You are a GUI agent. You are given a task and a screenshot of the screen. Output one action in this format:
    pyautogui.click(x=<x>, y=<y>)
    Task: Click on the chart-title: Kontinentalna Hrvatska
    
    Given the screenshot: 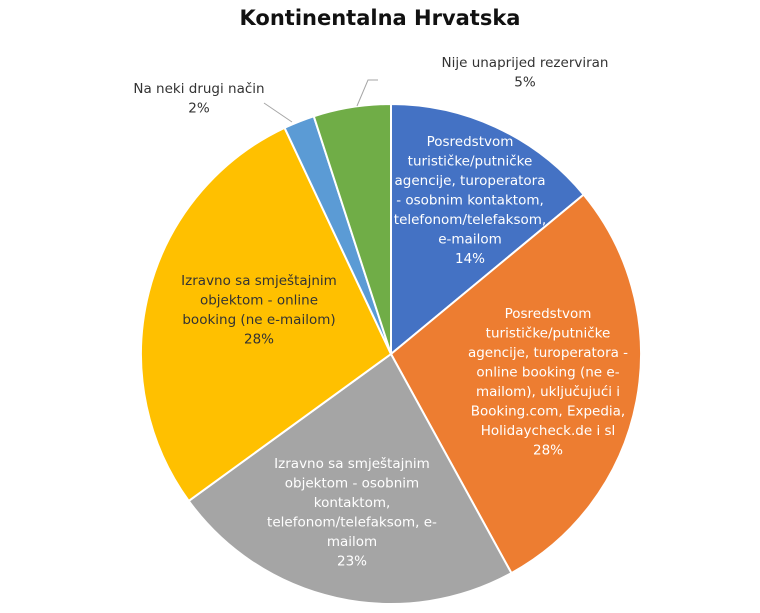 What is the action you would take?
    pyautogui.click(x=380, y=18)
    